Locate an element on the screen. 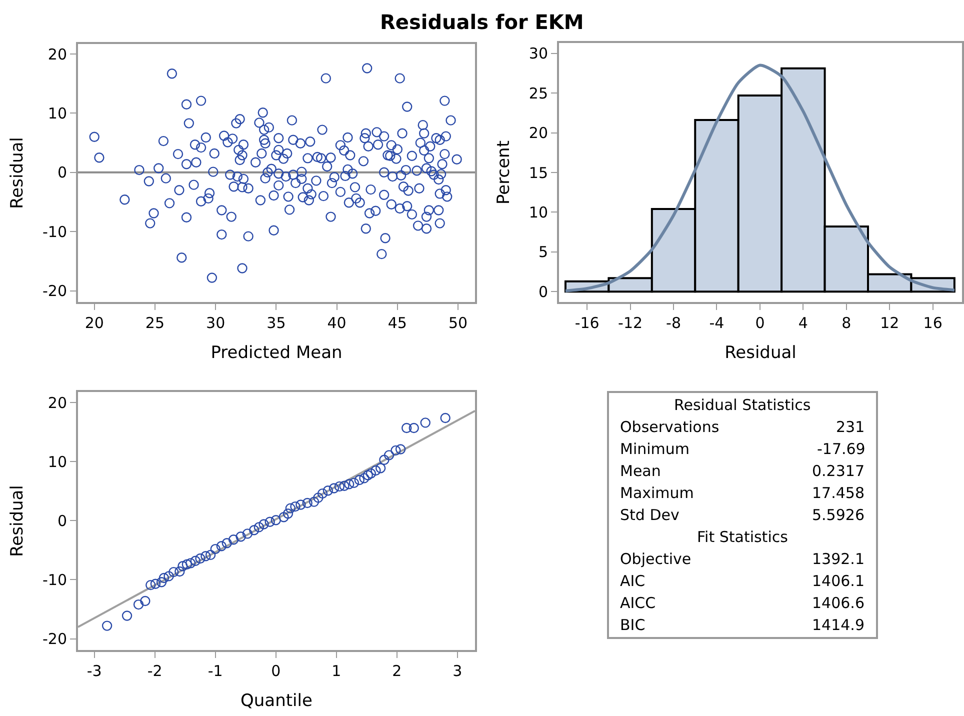 The height and width of the screenshot is (716, 964). text: 5.5926 is located at coordinates (838, 515).